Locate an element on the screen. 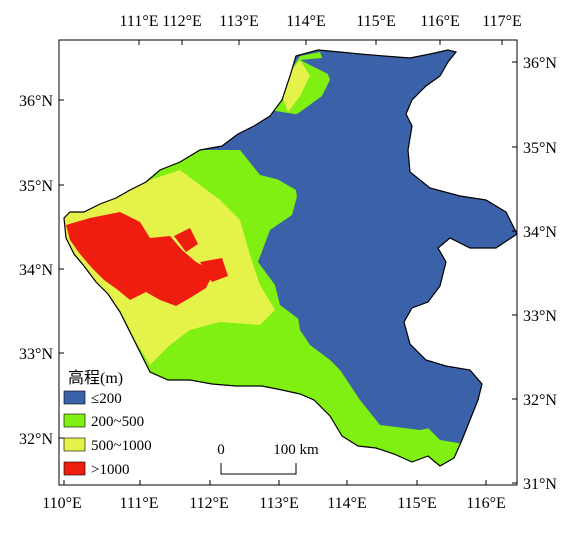 Image resolution: width=586 pixels, height=533 pixels. left-tick-label: 34°N is located at coordinates (36, 270).